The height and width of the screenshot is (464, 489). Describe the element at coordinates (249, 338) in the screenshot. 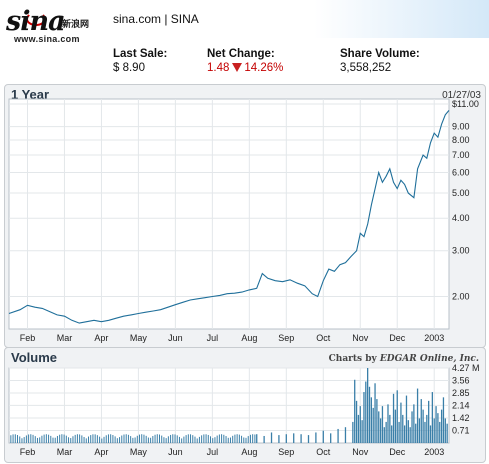

I see `price-x-tick-label: Aug` at that location.